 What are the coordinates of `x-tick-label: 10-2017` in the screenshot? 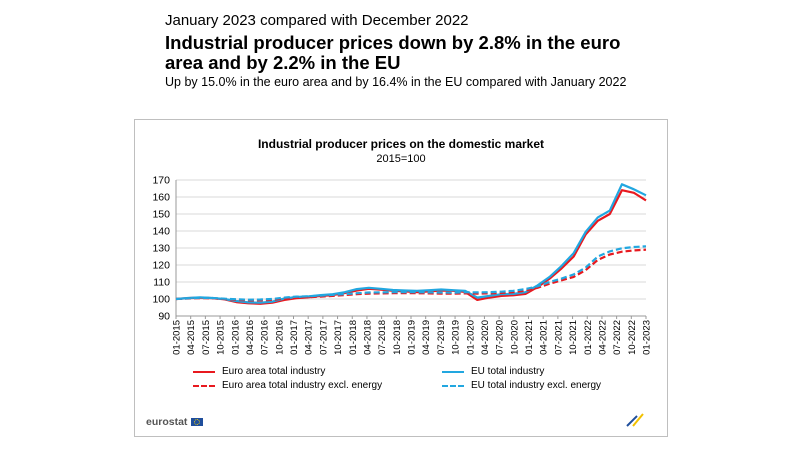 It's located at (338, 337).